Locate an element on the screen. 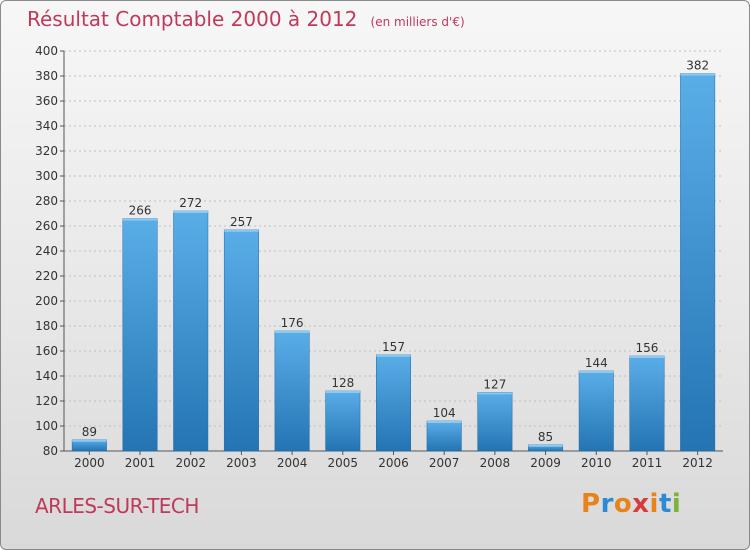 The height and width of the screenshot is (550, 750). data-label-2010: 144 is located at coordinates (596, 363).